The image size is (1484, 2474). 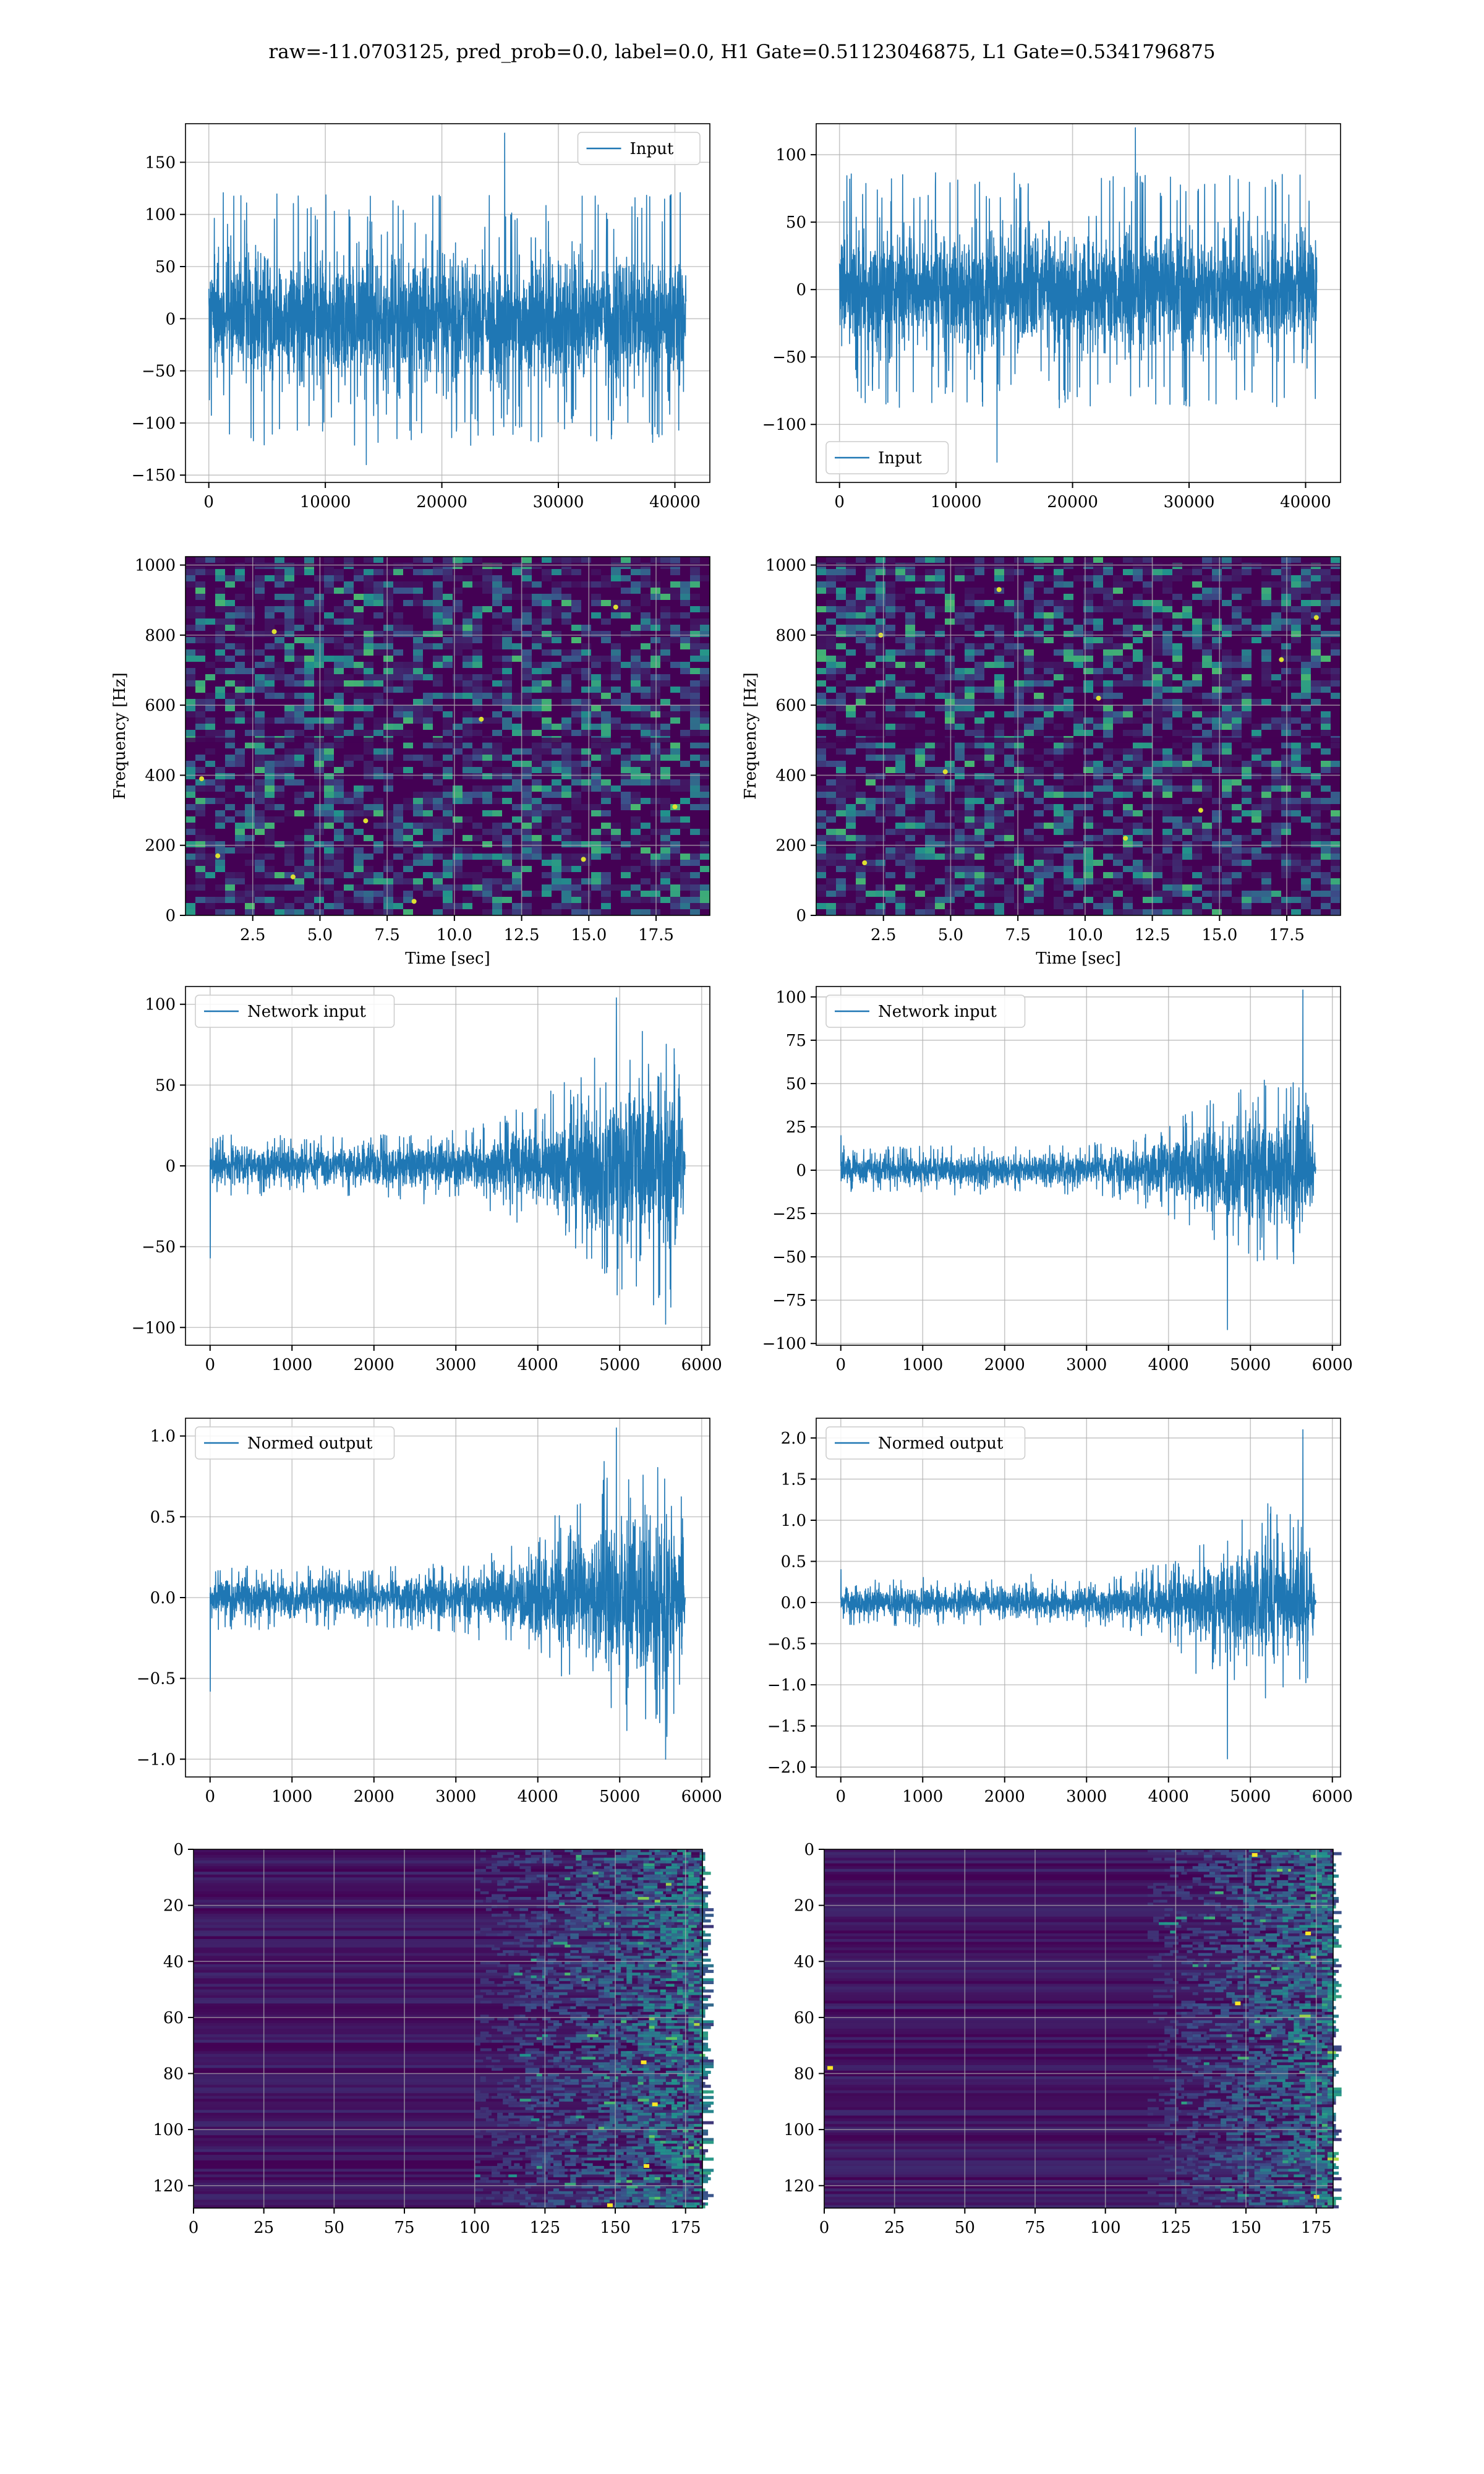 I want to click on y-tick-label: 50, so click(x=165, y=267).